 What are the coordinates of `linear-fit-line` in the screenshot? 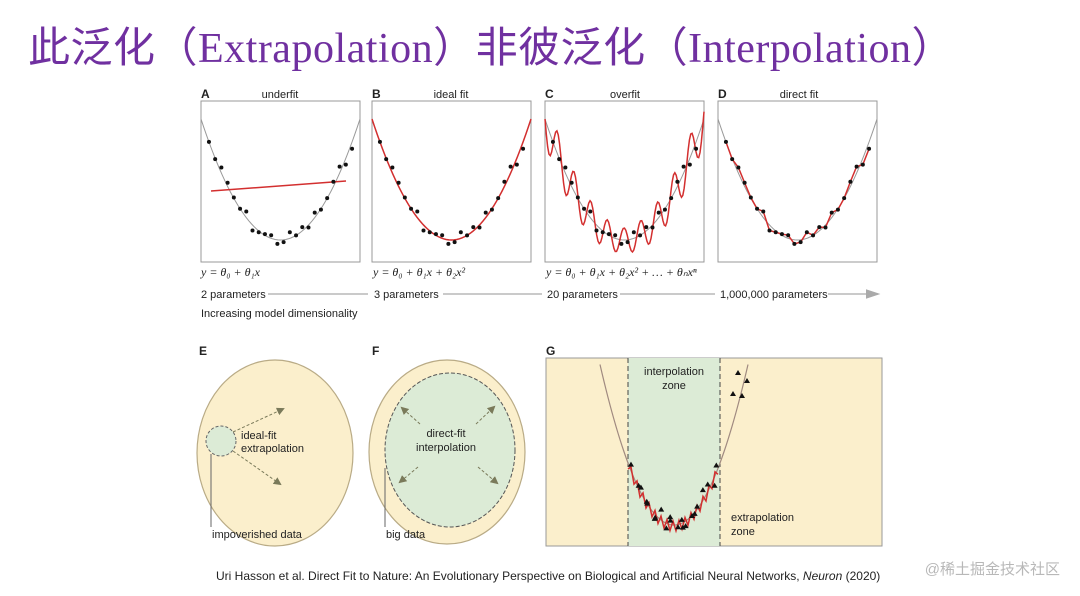 It's located at (278, 186).